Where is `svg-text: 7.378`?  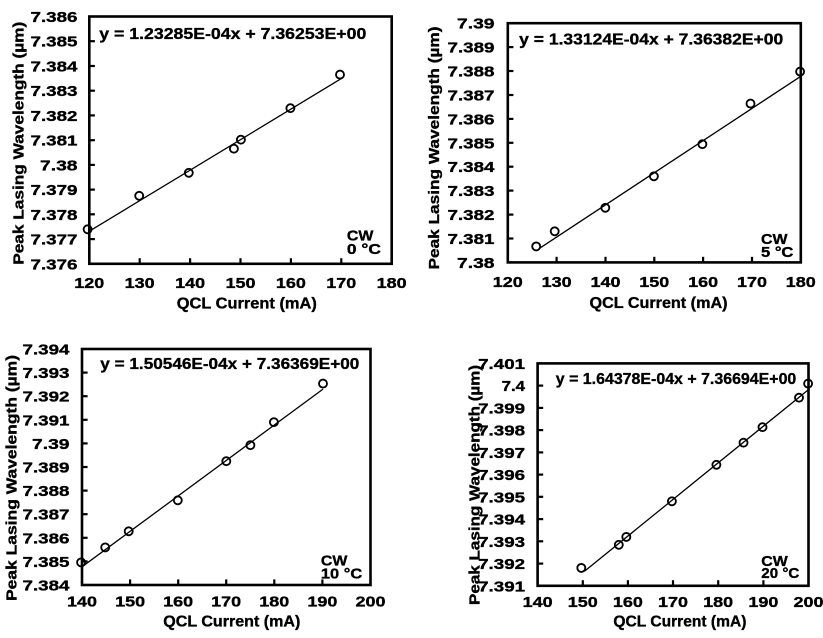
svg-text: 7.378 is located at coordinates (54, 215).